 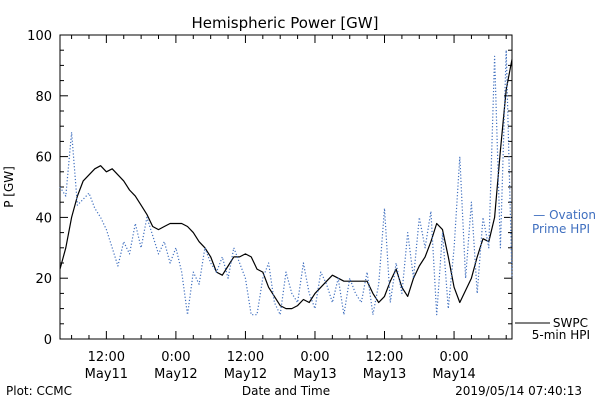 What do you see at coordinates (555, 275) in the screenshot?
I see `legend: — Ovation Prime HPI SWPC 5-min HPI` at bounding box center [555, 275].